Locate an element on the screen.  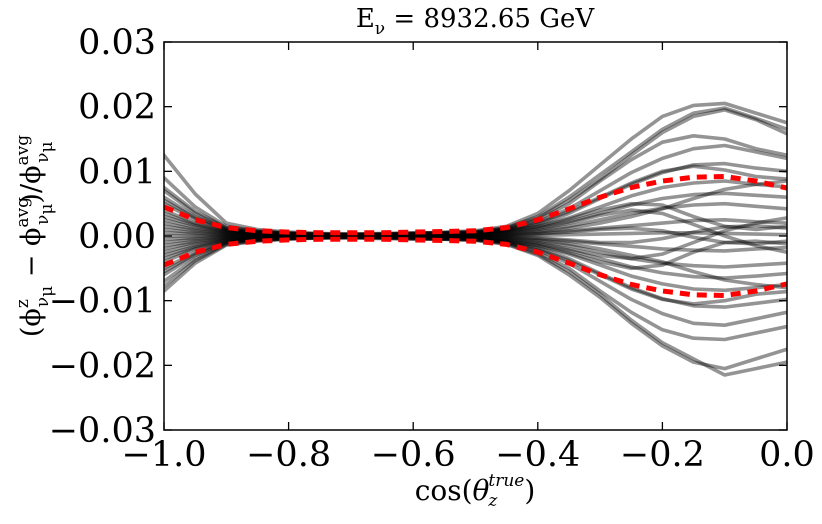
y-tick-label: −0.02 is located at coordinates (102, 366).